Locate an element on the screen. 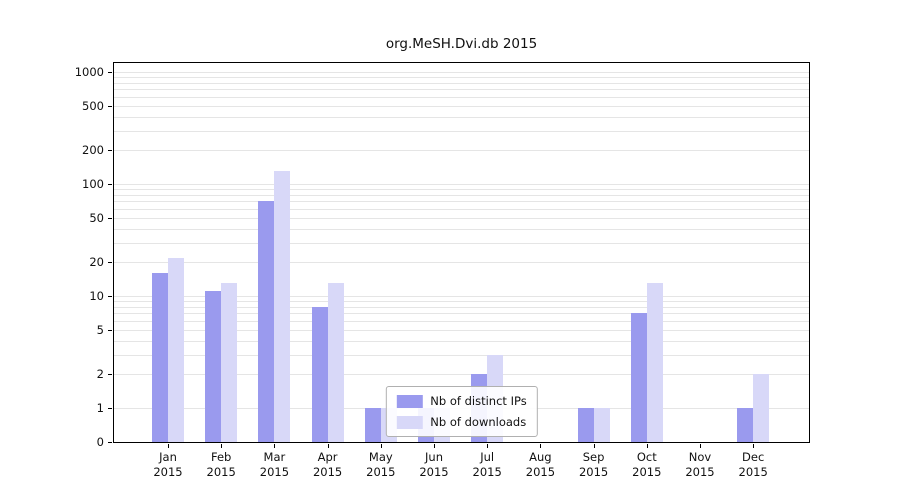  y-tick-label: 2 is located at coordinates (100, 374).